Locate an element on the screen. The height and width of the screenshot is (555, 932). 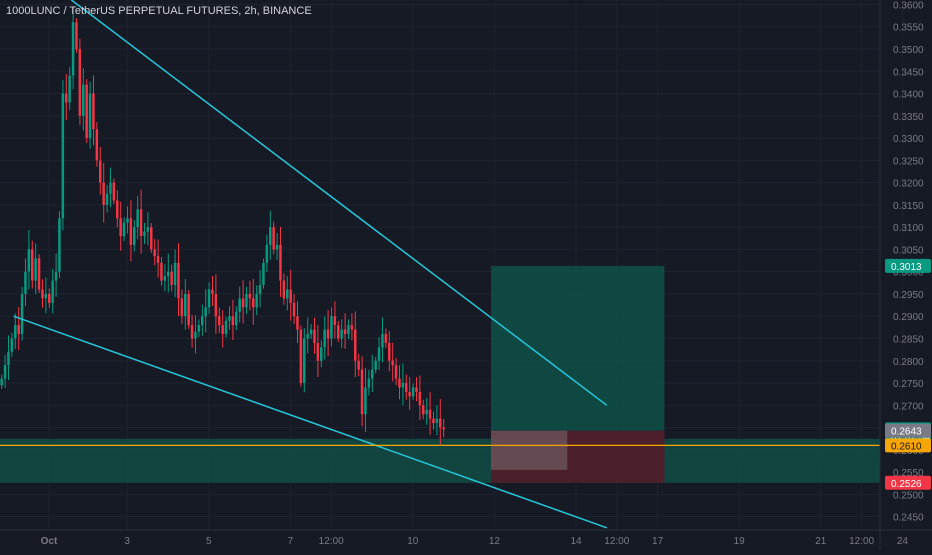
price-tick-label: 0.2900 is located at coordinates (908, 317).